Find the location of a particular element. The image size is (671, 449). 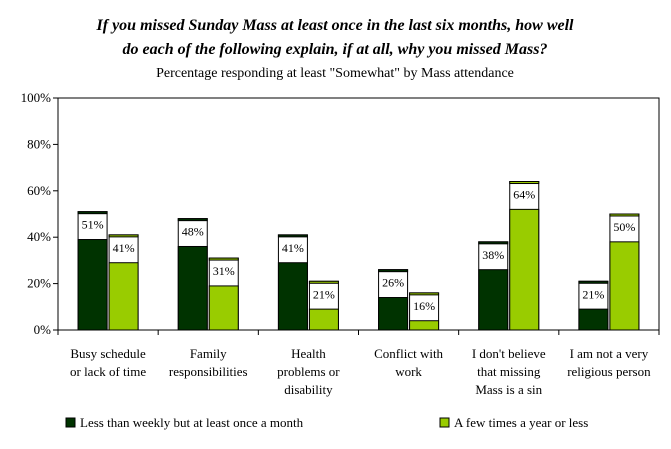

category-label: Mass is a sin is located at coordinates (508, 389).